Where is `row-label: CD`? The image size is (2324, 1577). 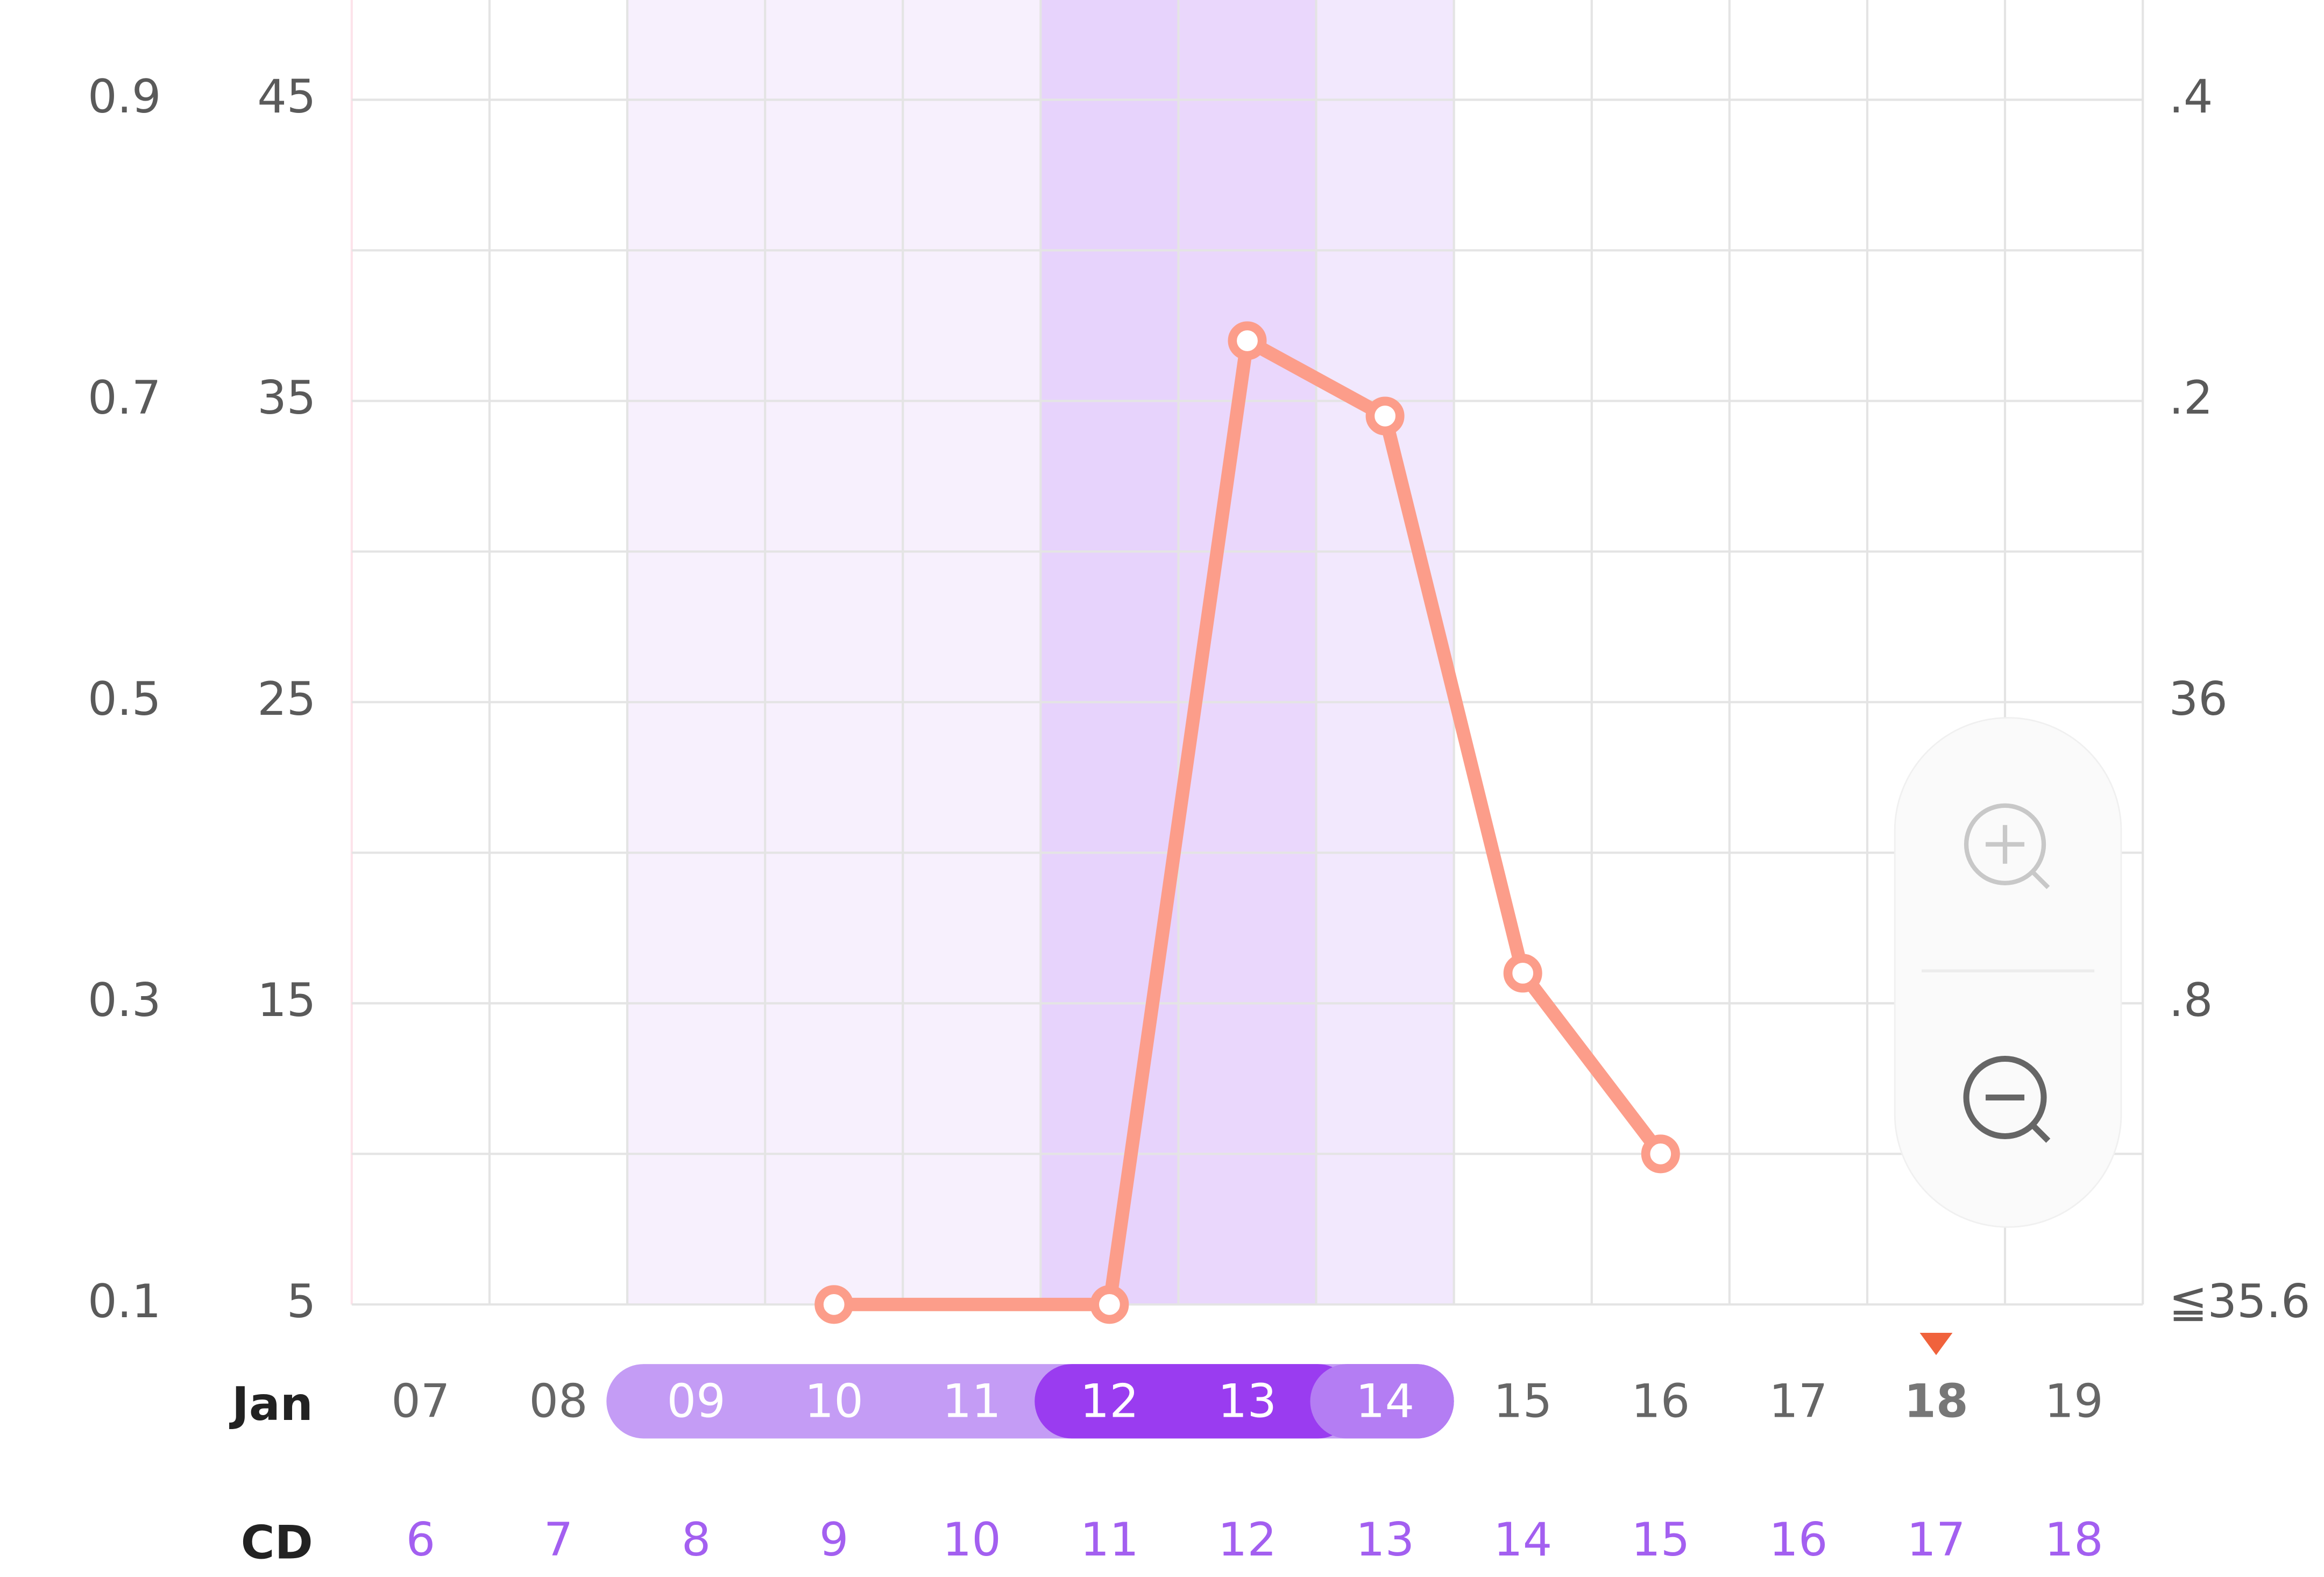 row-label: CD is located at coordinates (277, 1542).